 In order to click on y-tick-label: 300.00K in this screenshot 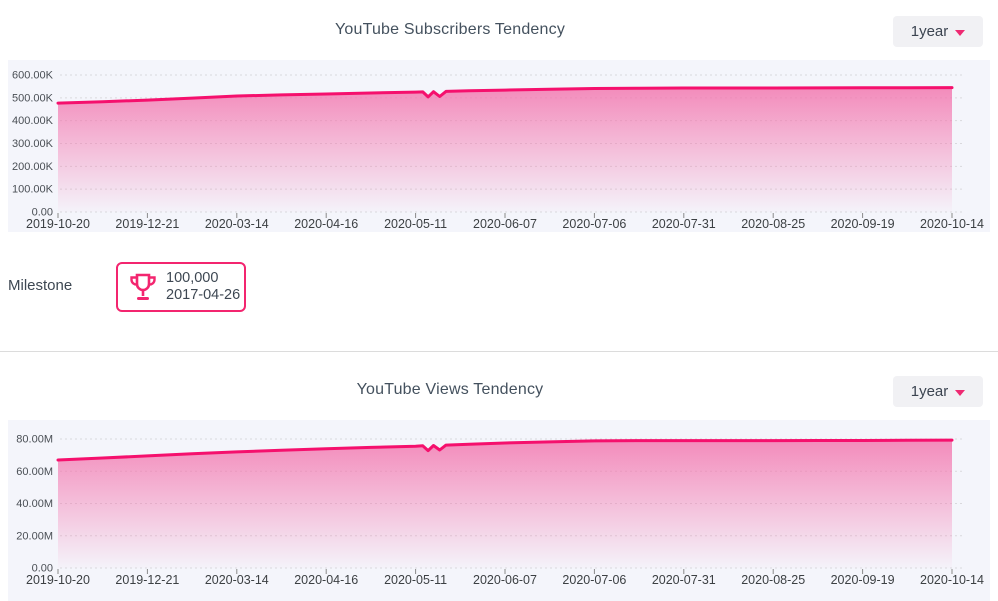, I will do `click(33, 144)`.